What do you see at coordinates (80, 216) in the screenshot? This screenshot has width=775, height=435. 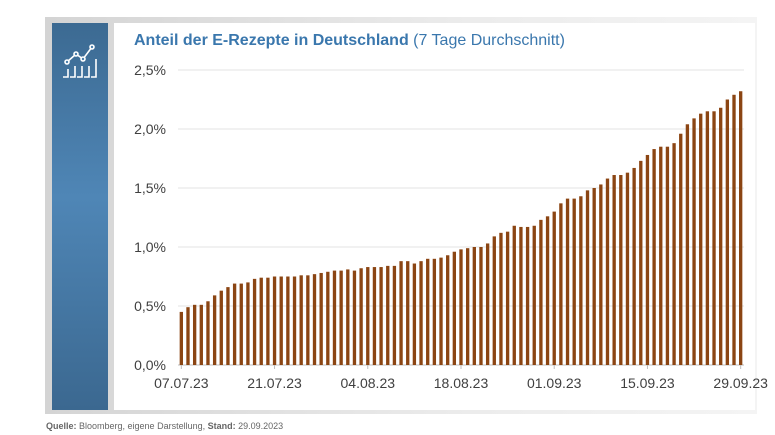 I see `sidebar-band` at bounding box center [80, 216].